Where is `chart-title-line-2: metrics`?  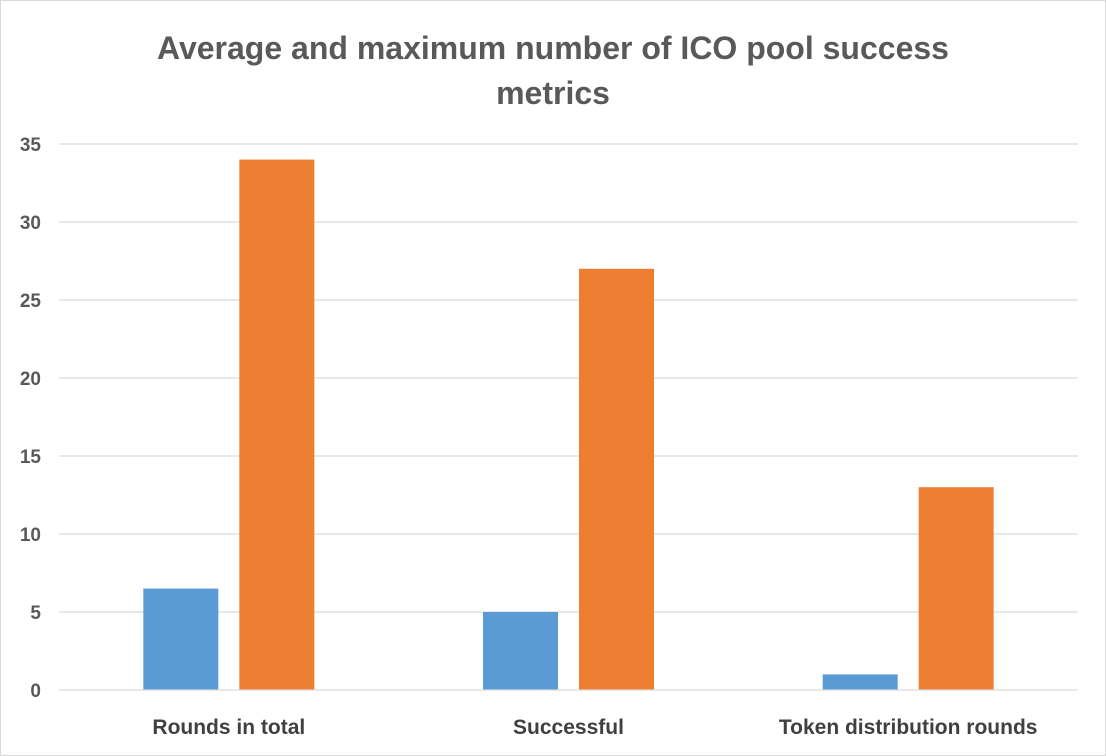 chart-title-line-2: metrics is located at coordinates (553, 93).